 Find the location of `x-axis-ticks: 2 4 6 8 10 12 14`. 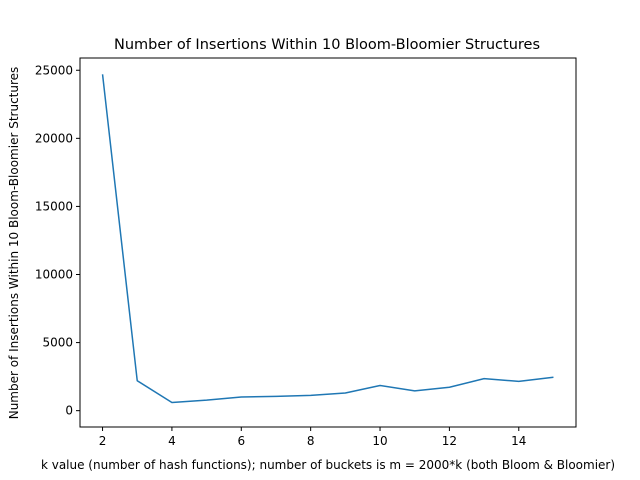

x-axis-ticks: 2 4 6 8 10 12 14 is located at coordinates (312, 437).